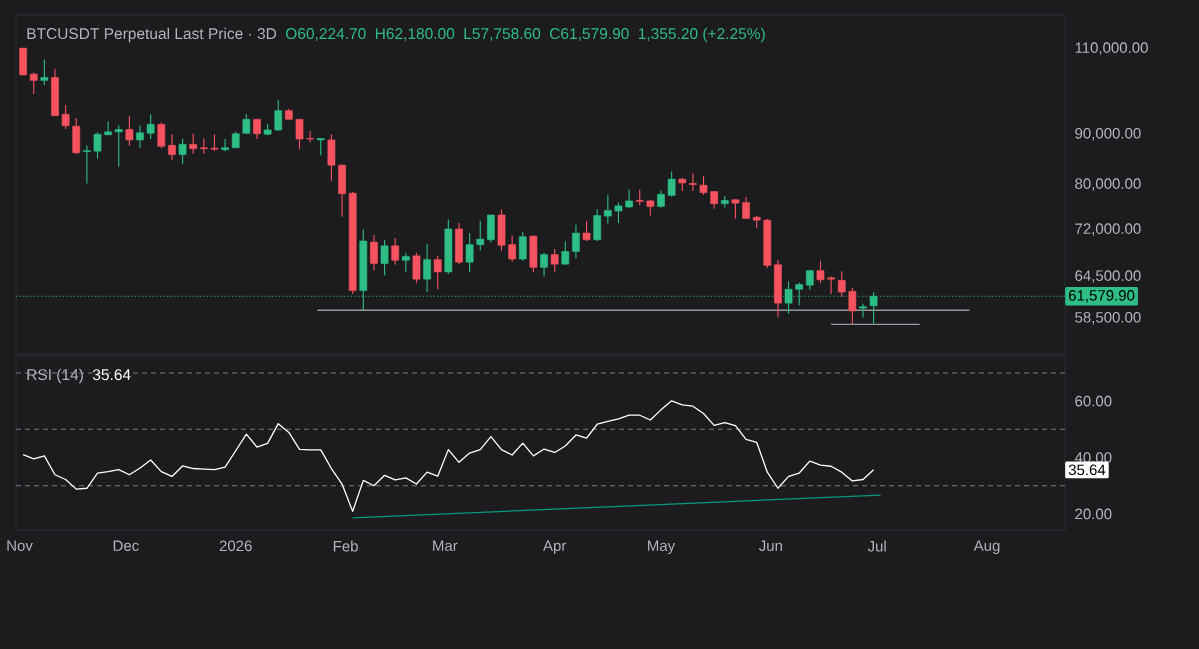  I want to click on x-tick-label: 2026, so click(235, 546).